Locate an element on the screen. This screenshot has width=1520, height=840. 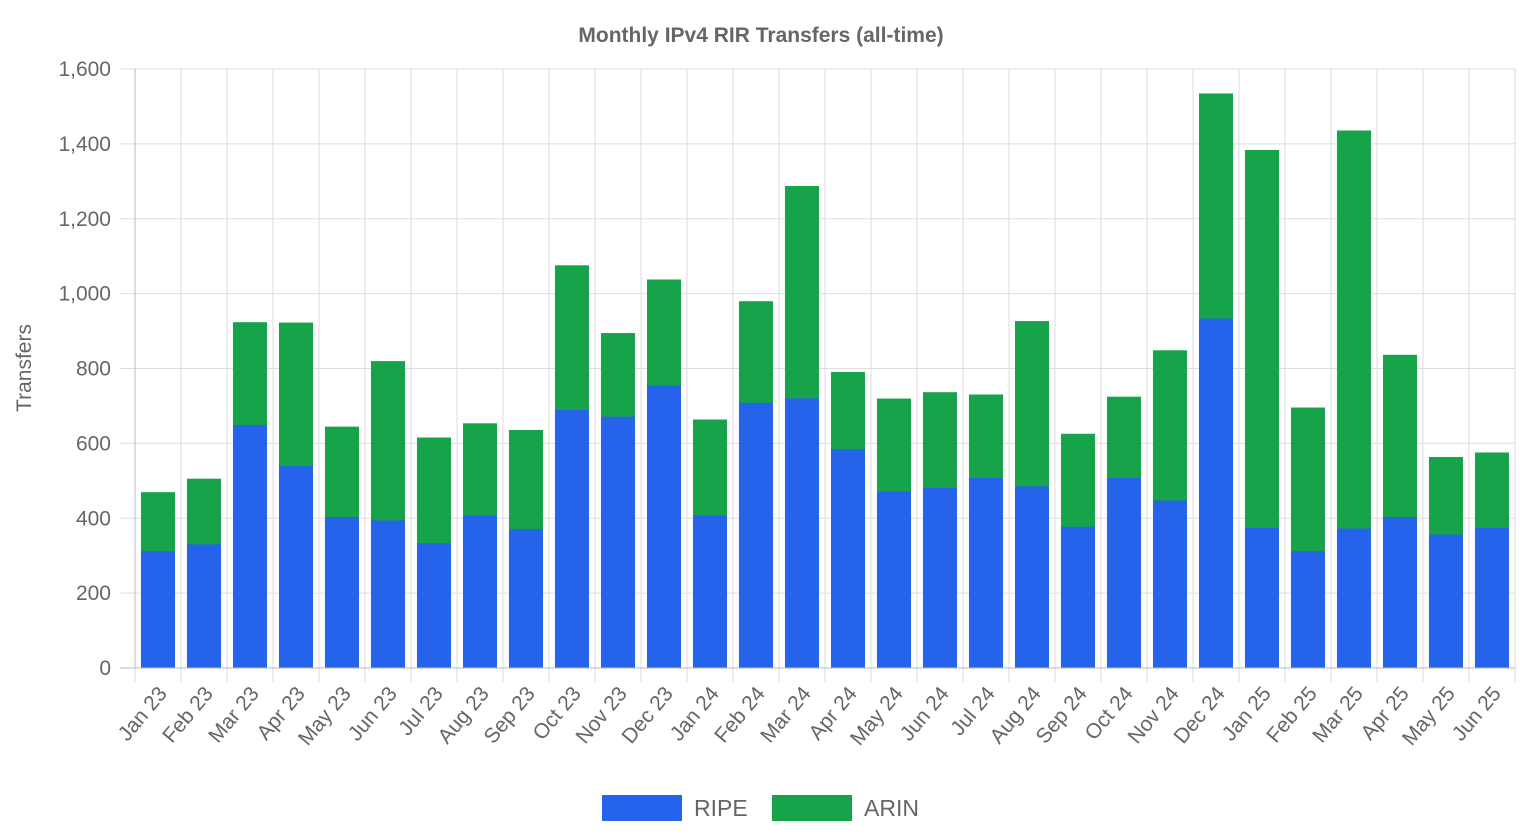
x-tick-label: Mar 23 is located at coordinates (234, 714).